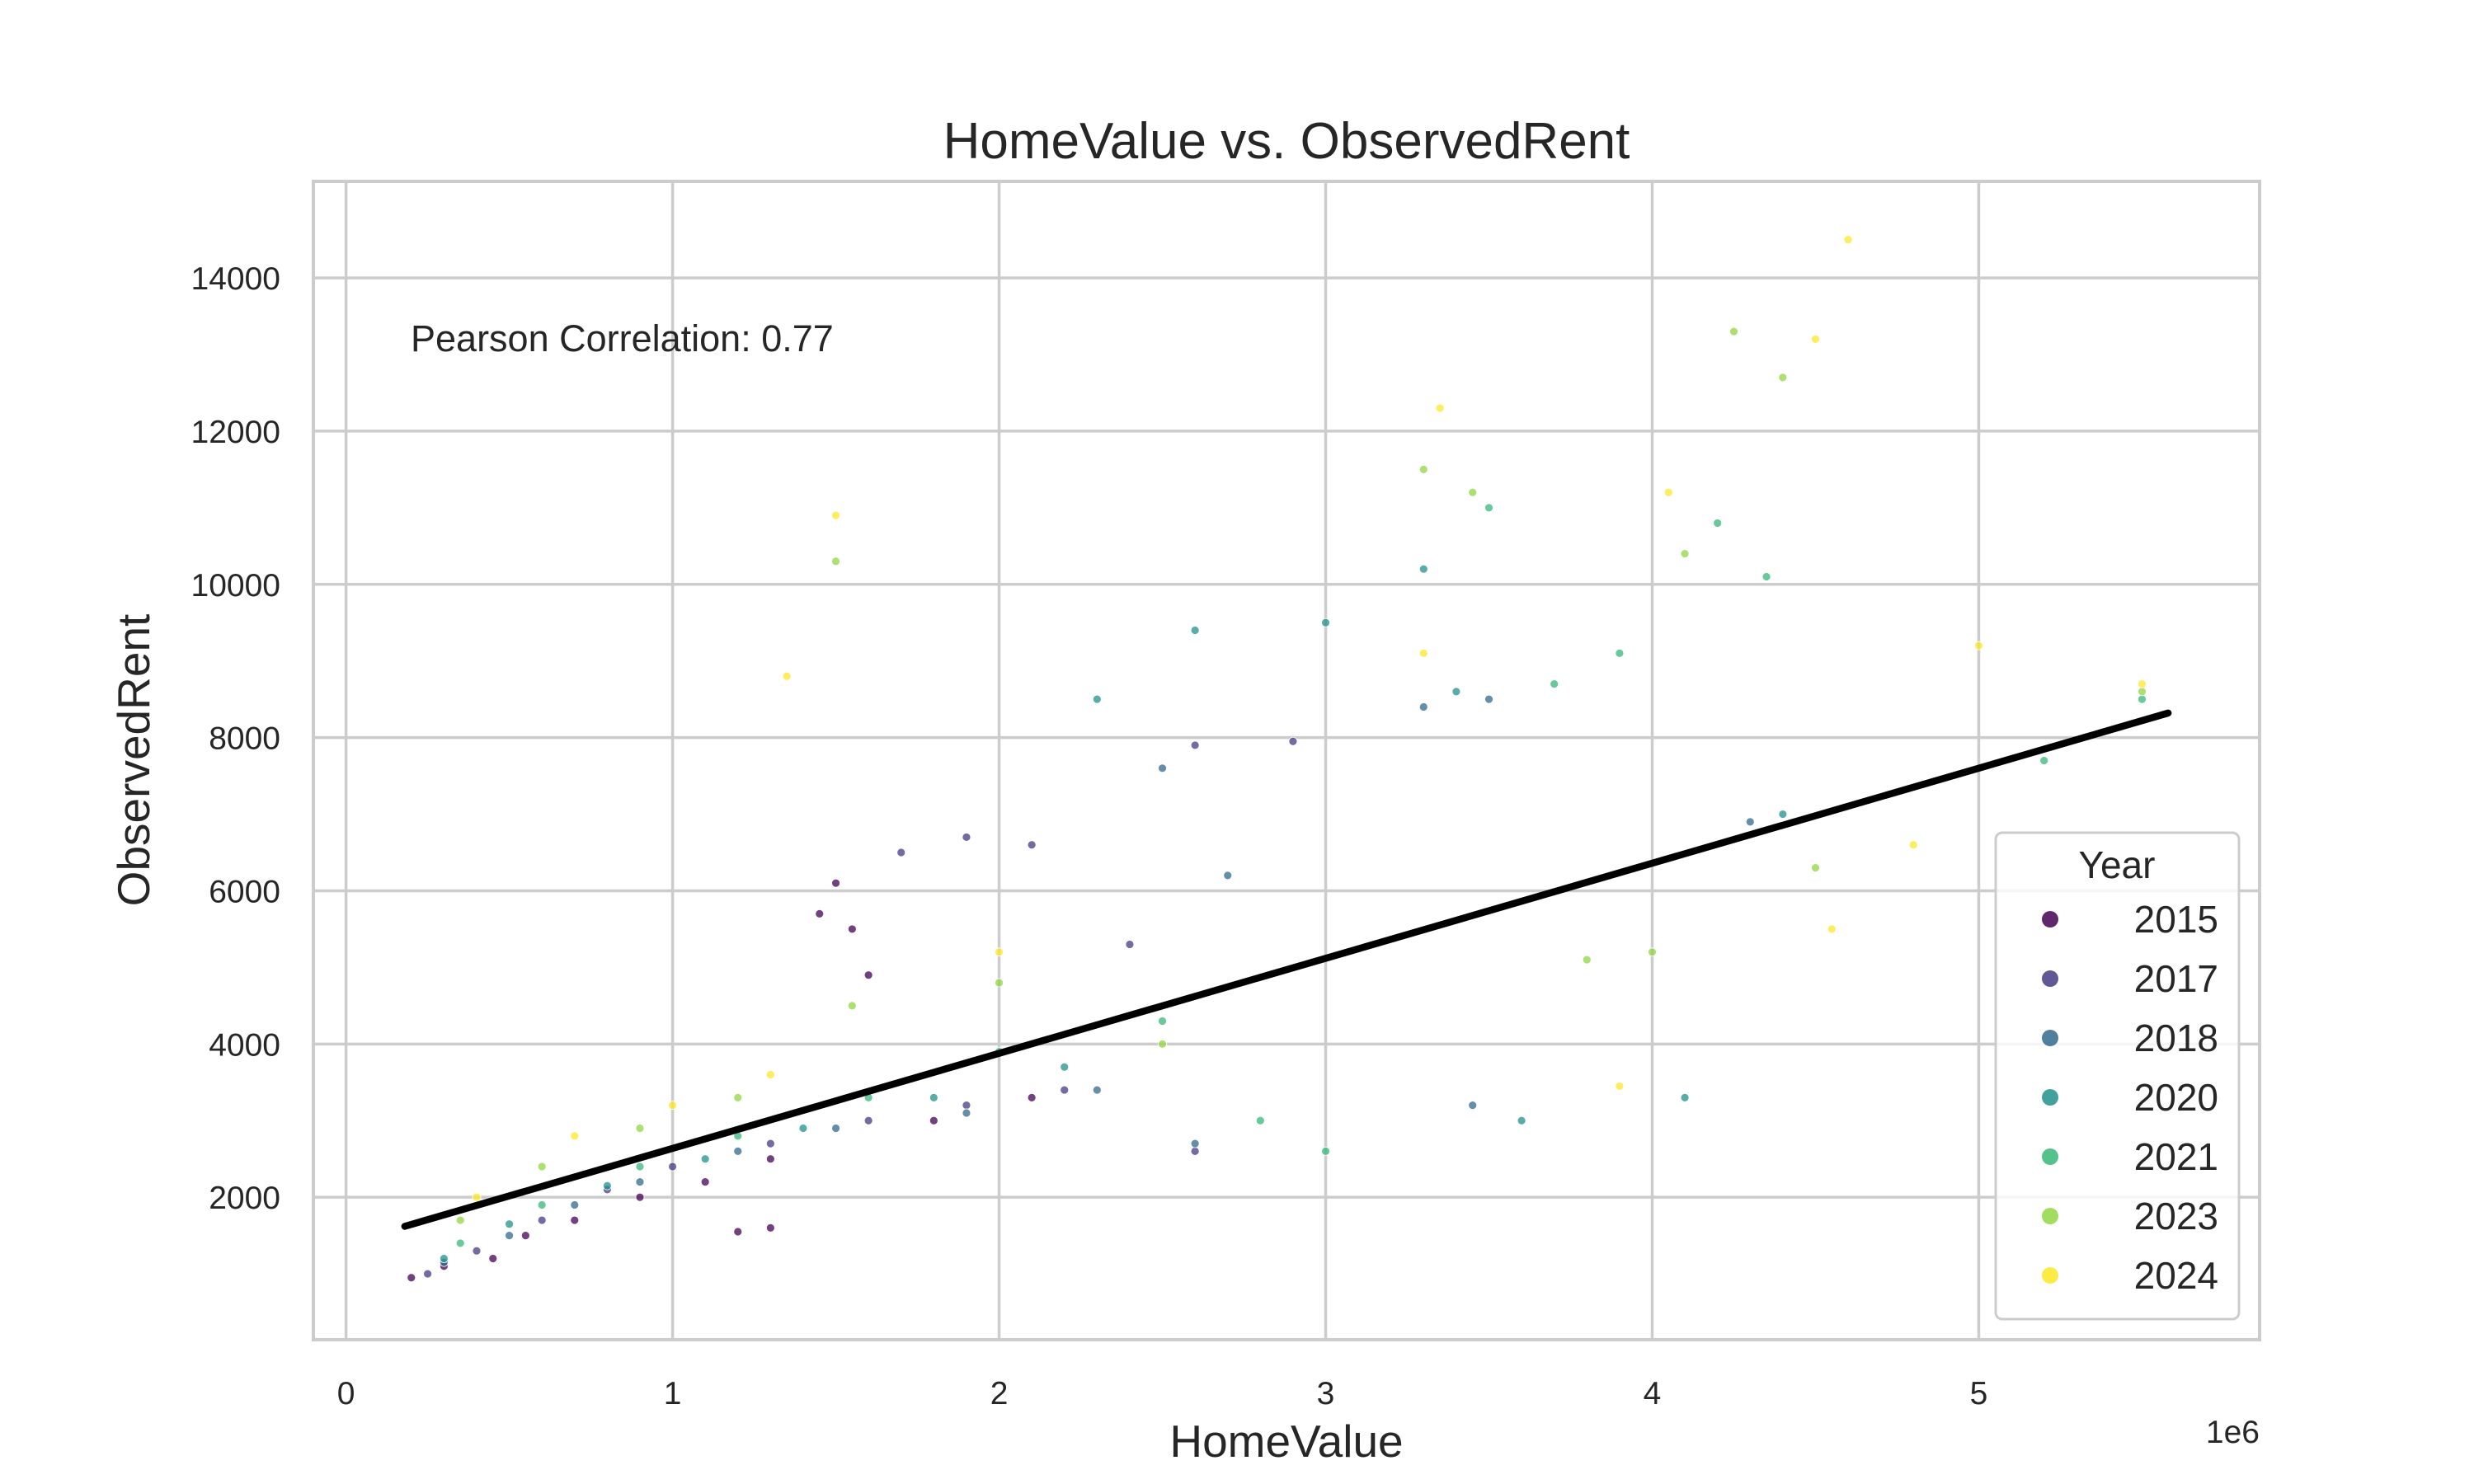  Describe the element at coordinates (1979, 1393) in the screenshot. I see `x-tick-label: 5` at that location.